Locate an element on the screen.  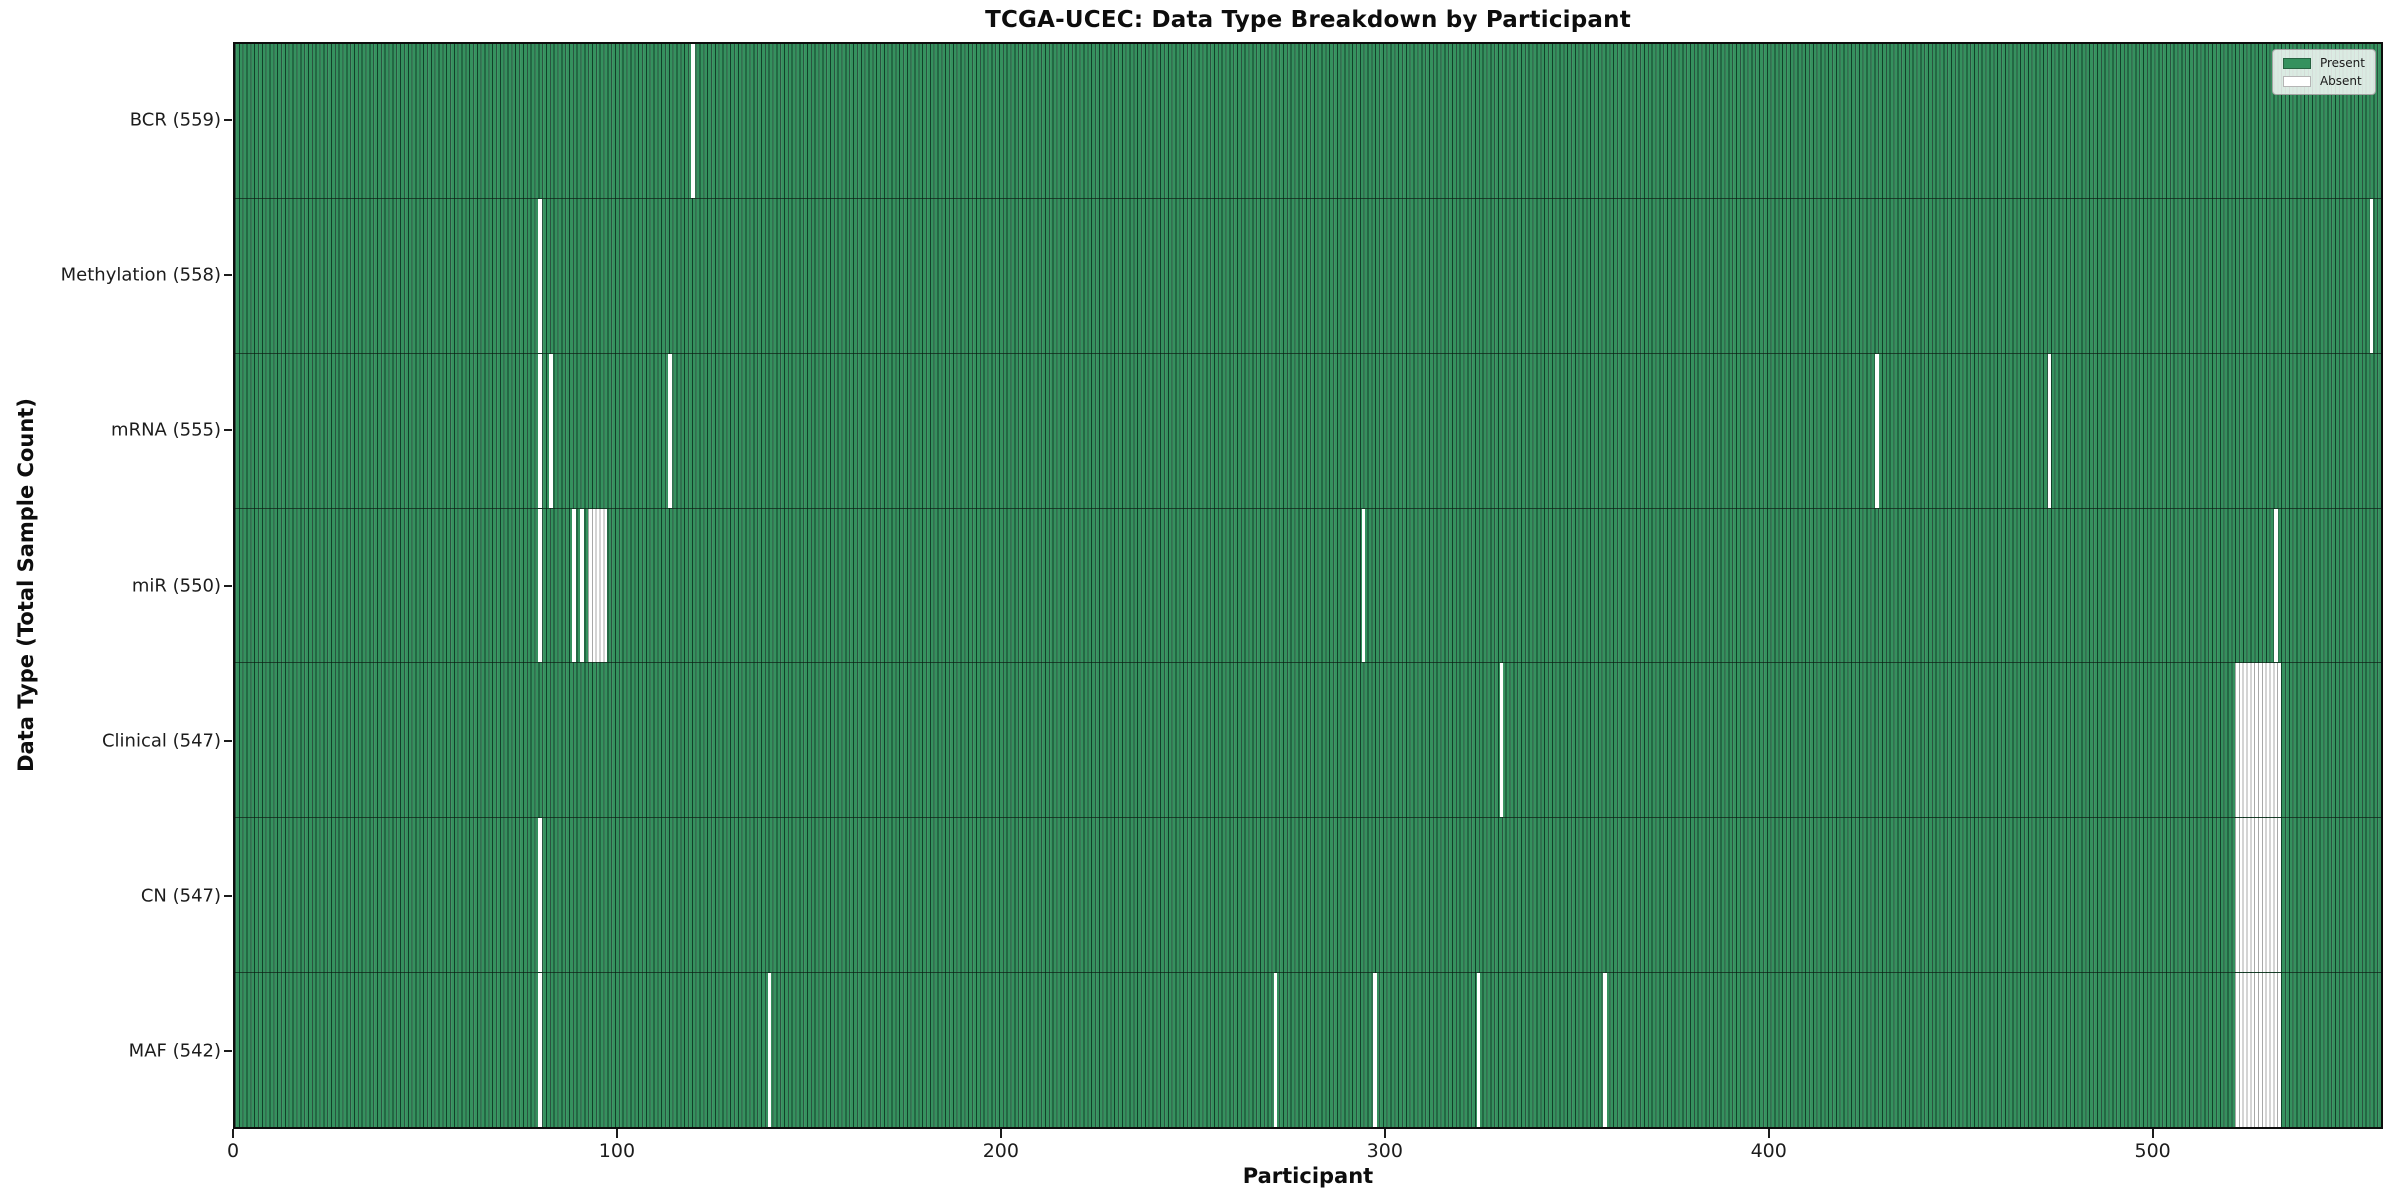
y-tick-label-miR: miR (550) is located at coordinates (176, 585).